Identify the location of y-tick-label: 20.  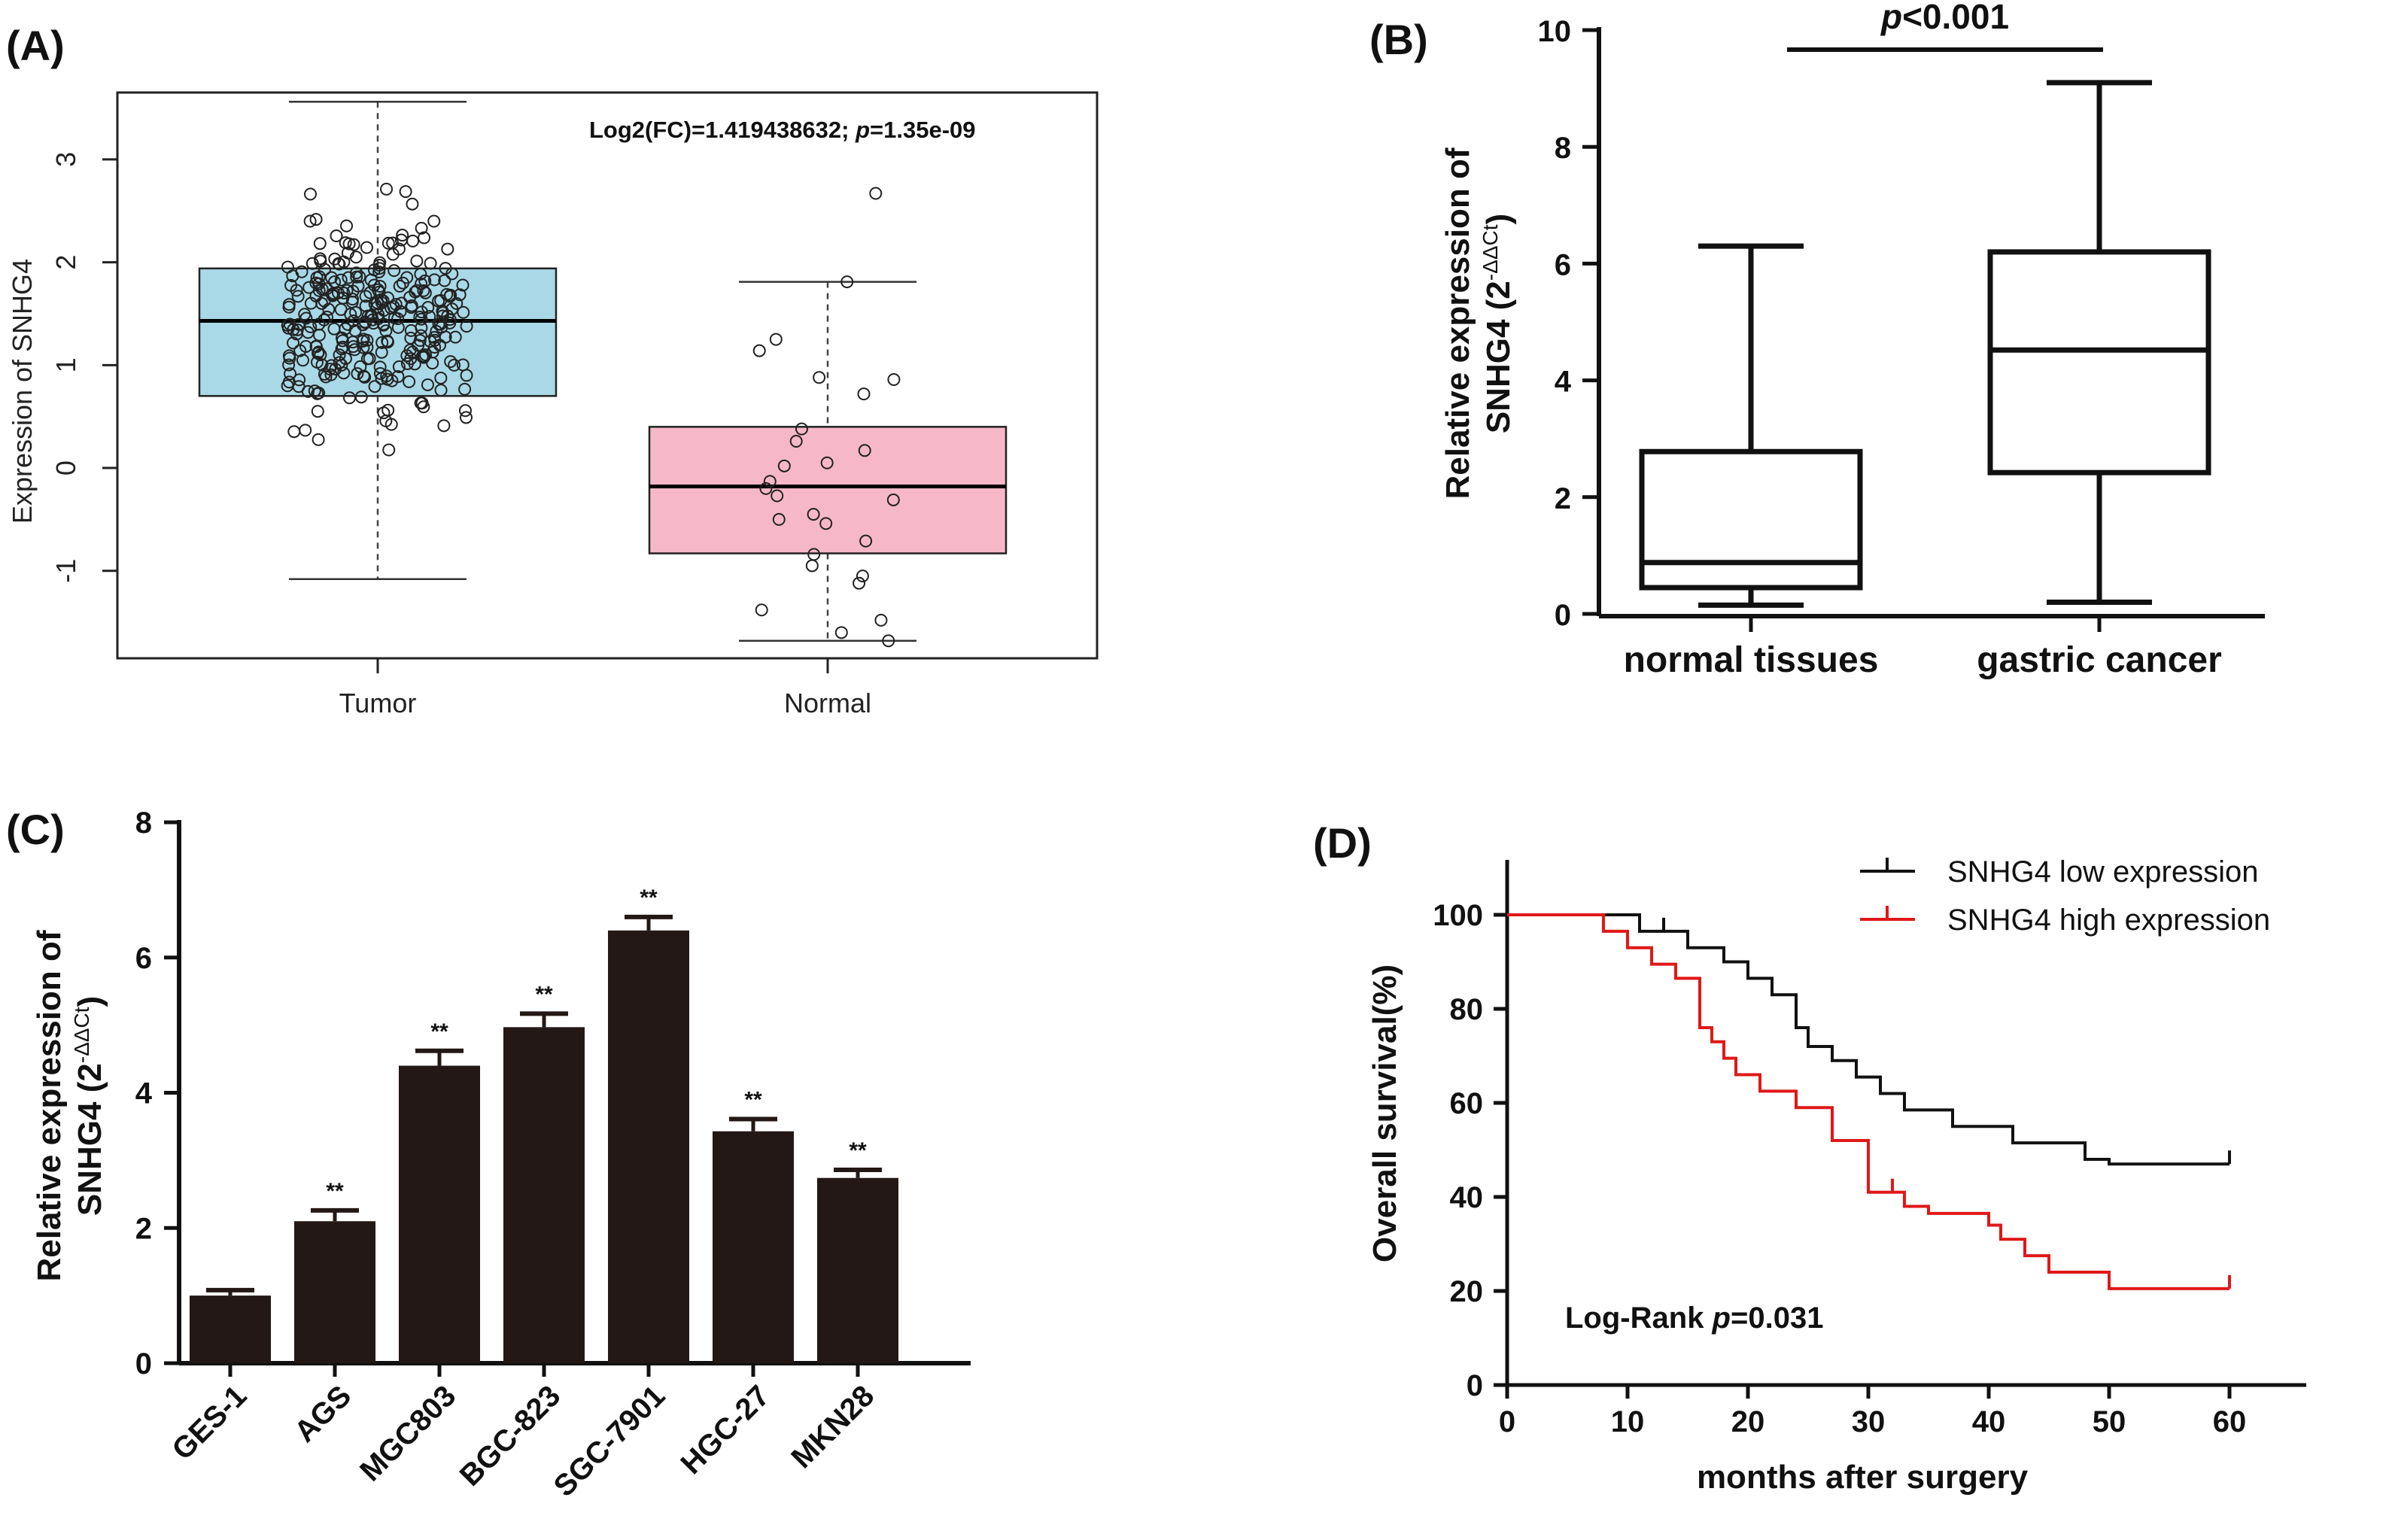
(1467, 1291).